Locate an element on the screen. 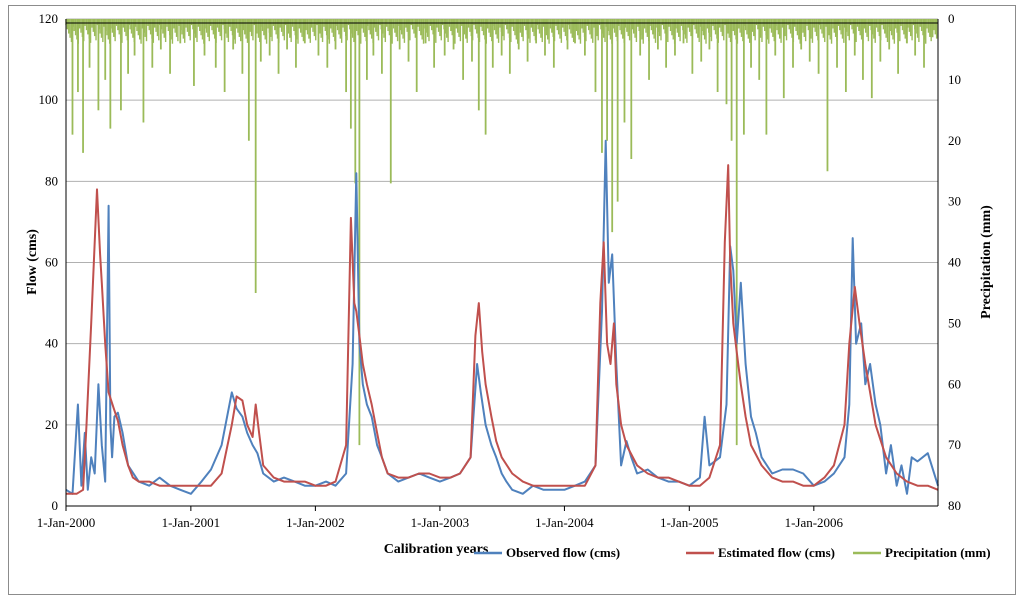 Image resolution: width=1024 pixels, height=603 pixels. x-tick-label: 1-Jan-2003 is located at coordinates (440, 522).